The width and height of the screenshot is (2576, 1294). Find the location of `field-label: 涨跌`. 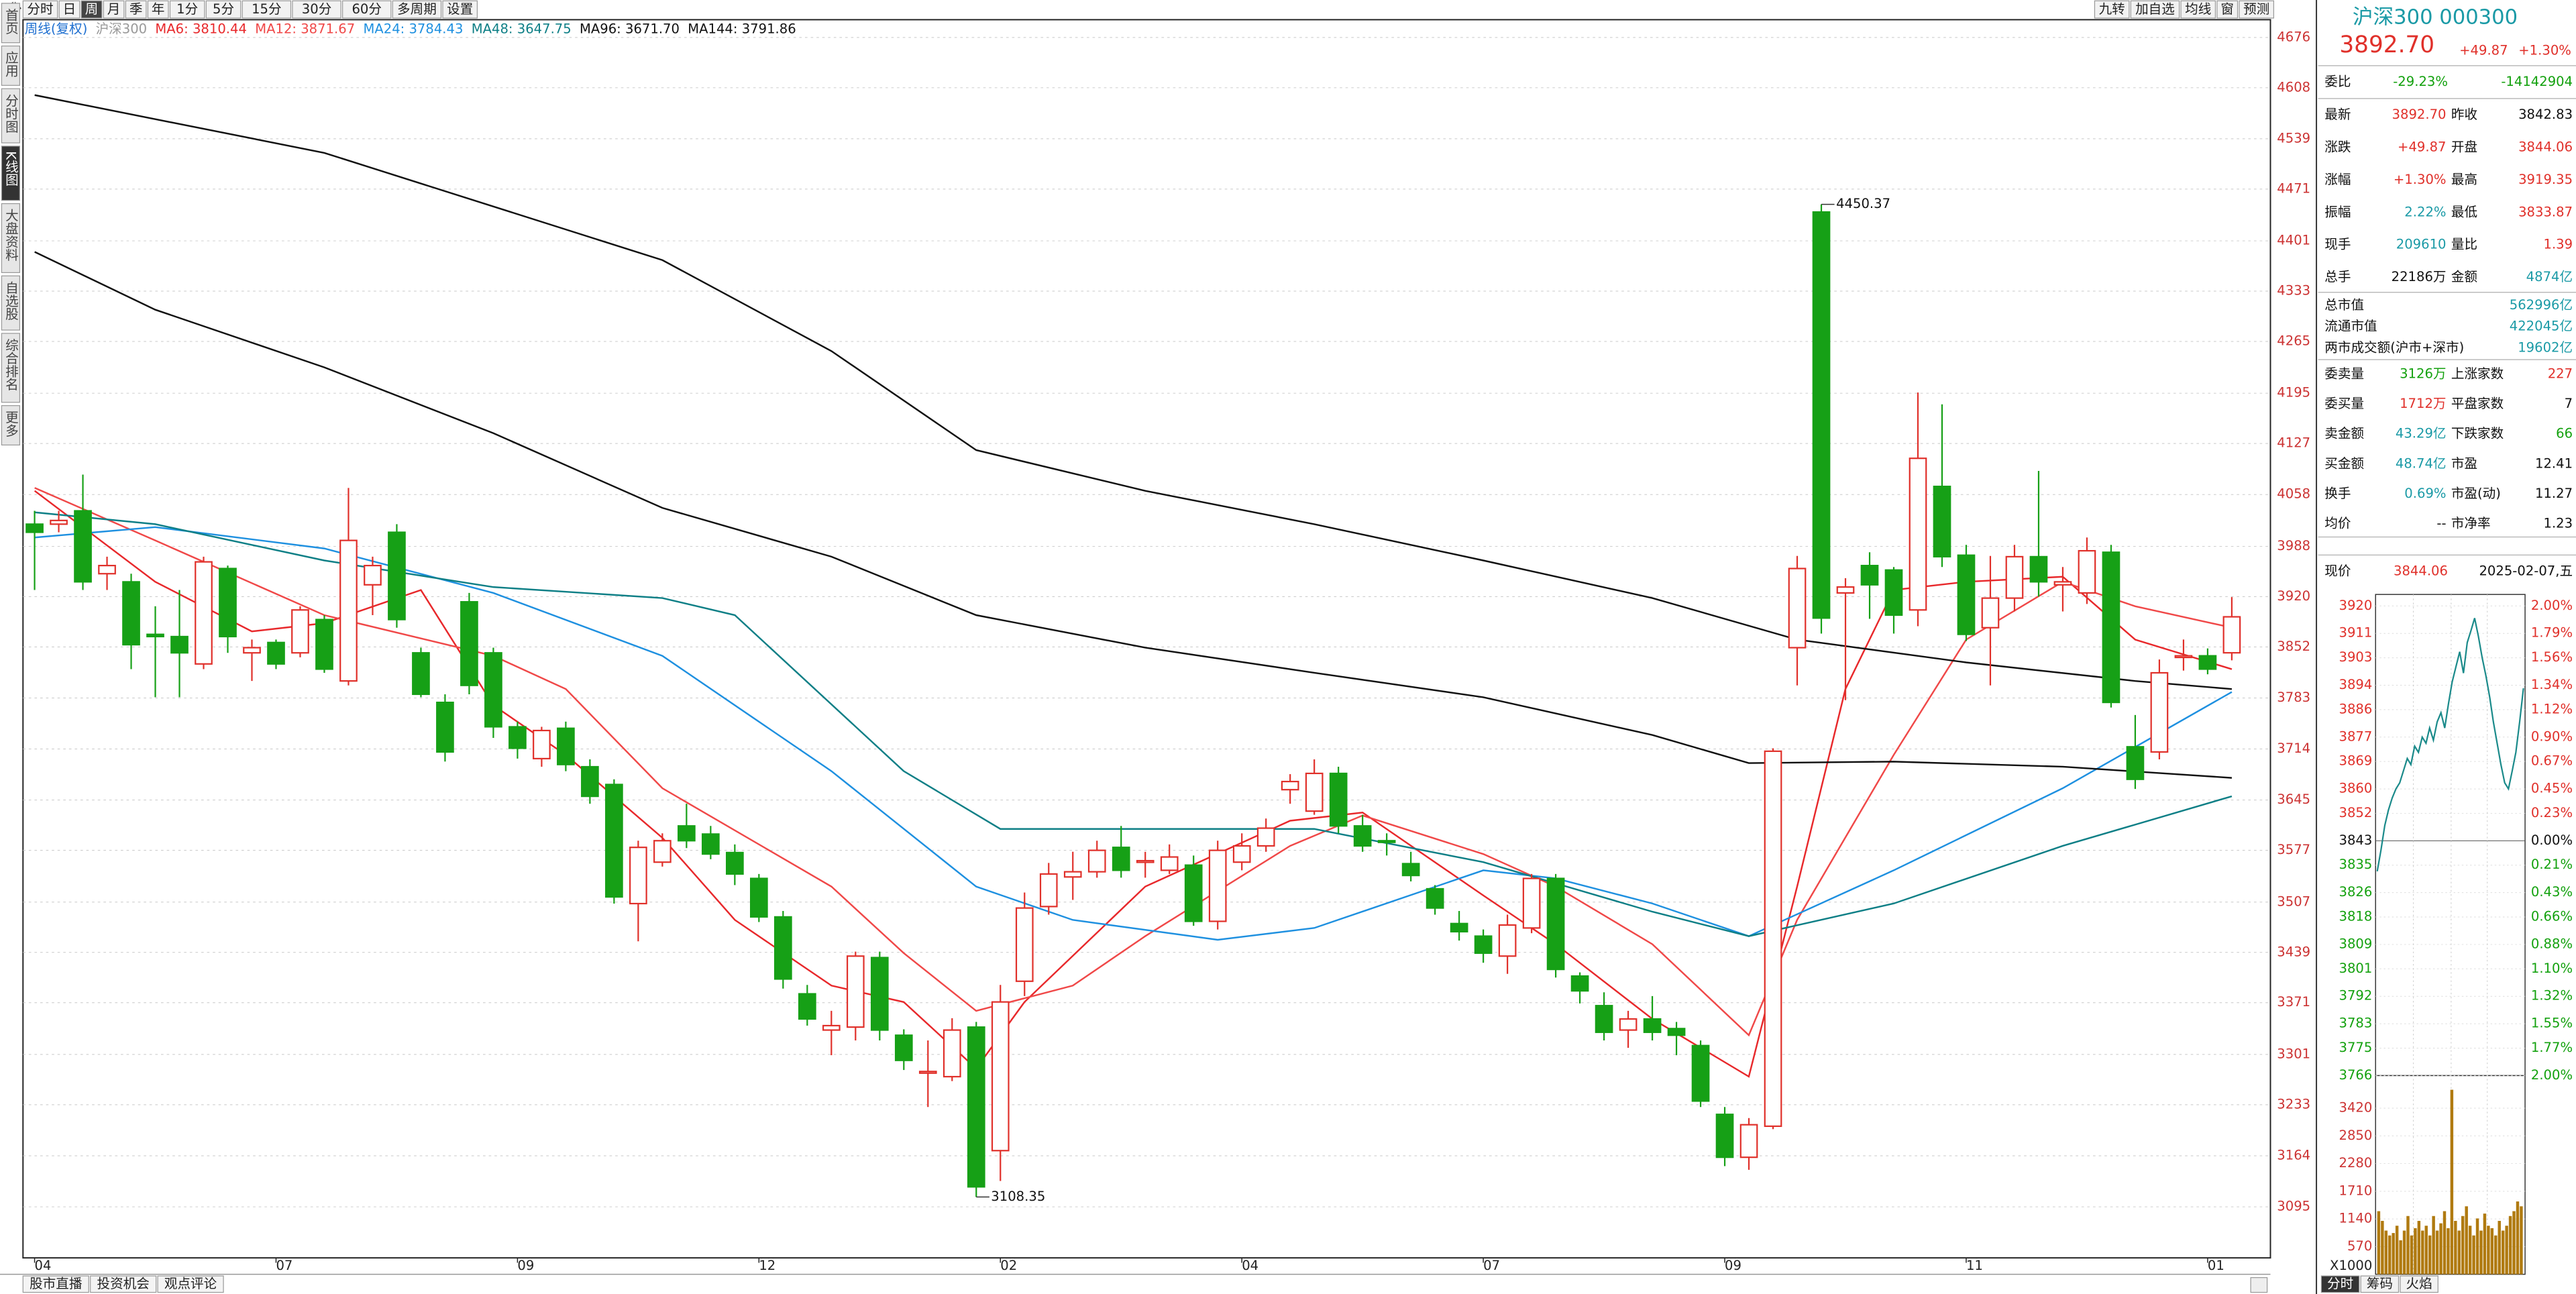

field-label: 涨跌 is located at coordinates (2337, 146).